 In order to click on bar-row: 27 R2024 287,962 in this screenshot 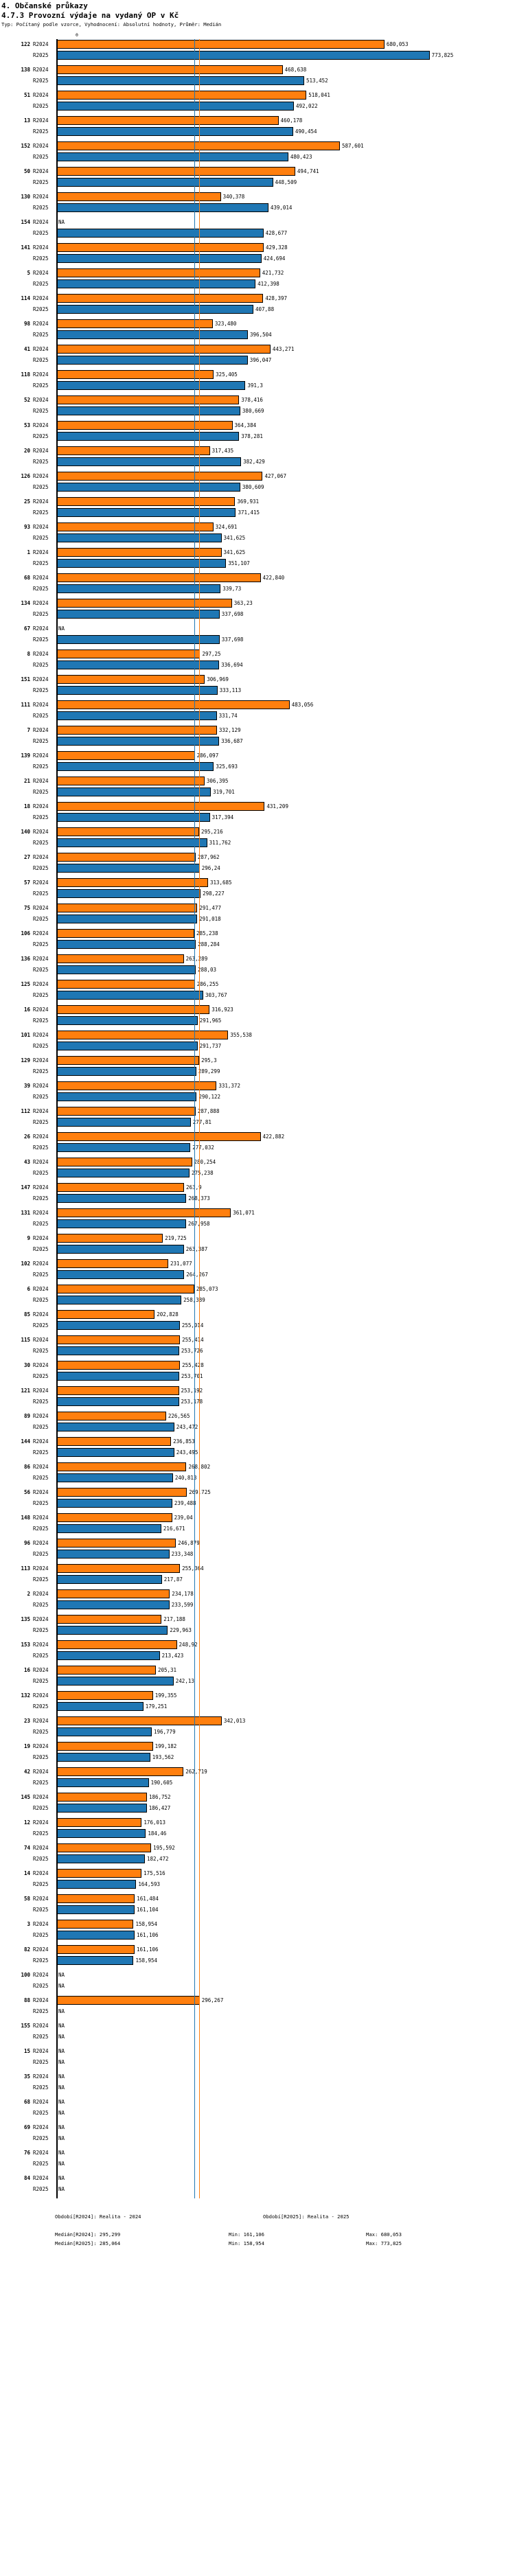, I will do `click(257, 857)`.